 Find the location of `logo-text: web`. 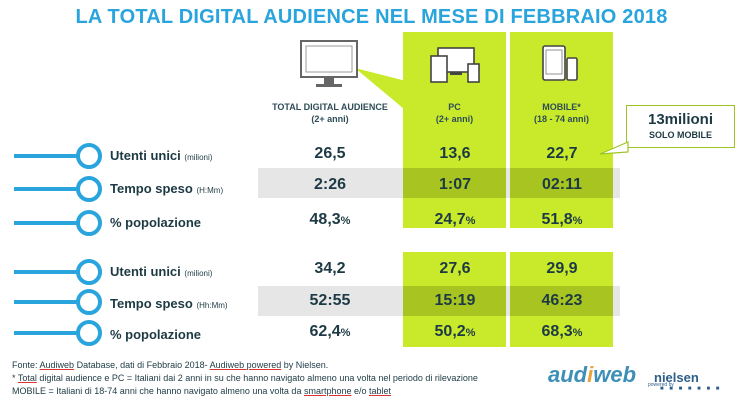

logo-text: web is located at coordinates (615, 374).